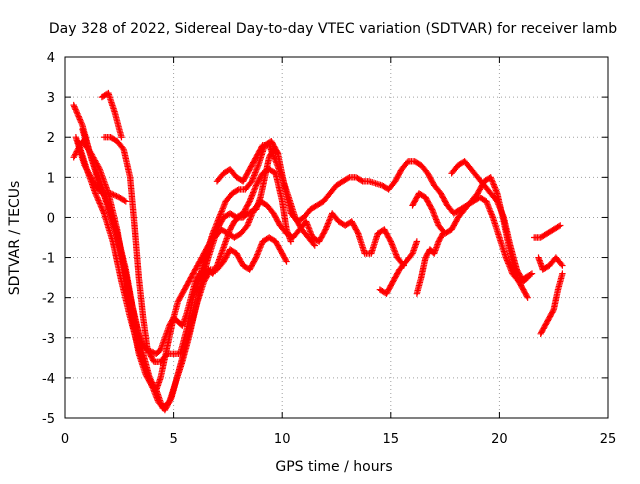 Image resolution: width=640 pixels, height=484 pixels. Describe the element at coordinates (15, 238) in the screenshot. I see `y-axis-title: SDTVAR / TECUs` at that location.